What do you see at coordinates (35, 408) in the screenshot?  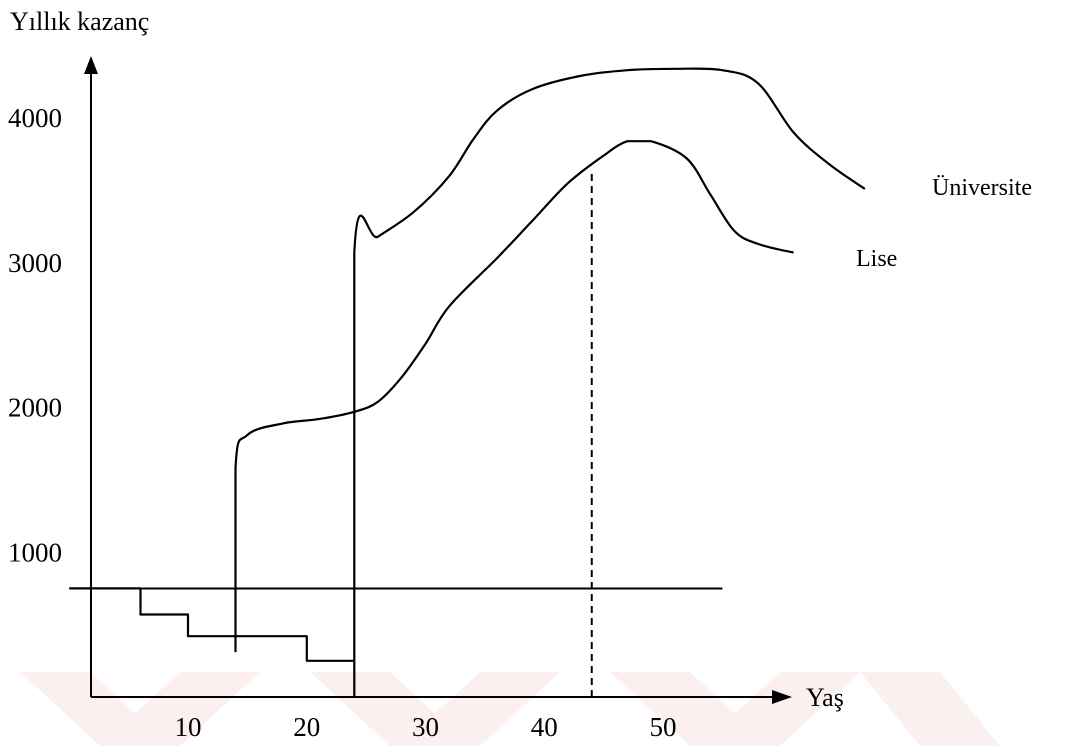 I see `y-tick-label-2000: 2000` at bounding box center [35, 408].